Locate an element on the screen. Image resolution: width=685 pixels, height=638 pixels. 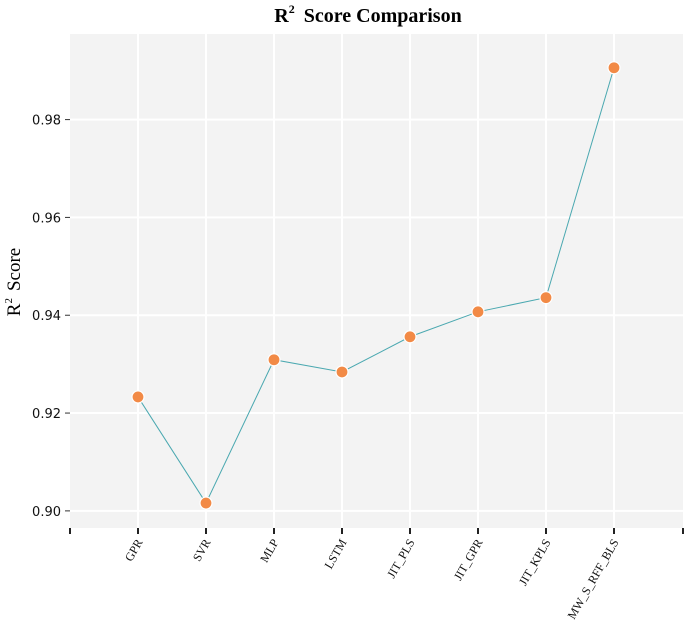
chart-title: R2 Score Comparison is located at coordinates (367, 14).